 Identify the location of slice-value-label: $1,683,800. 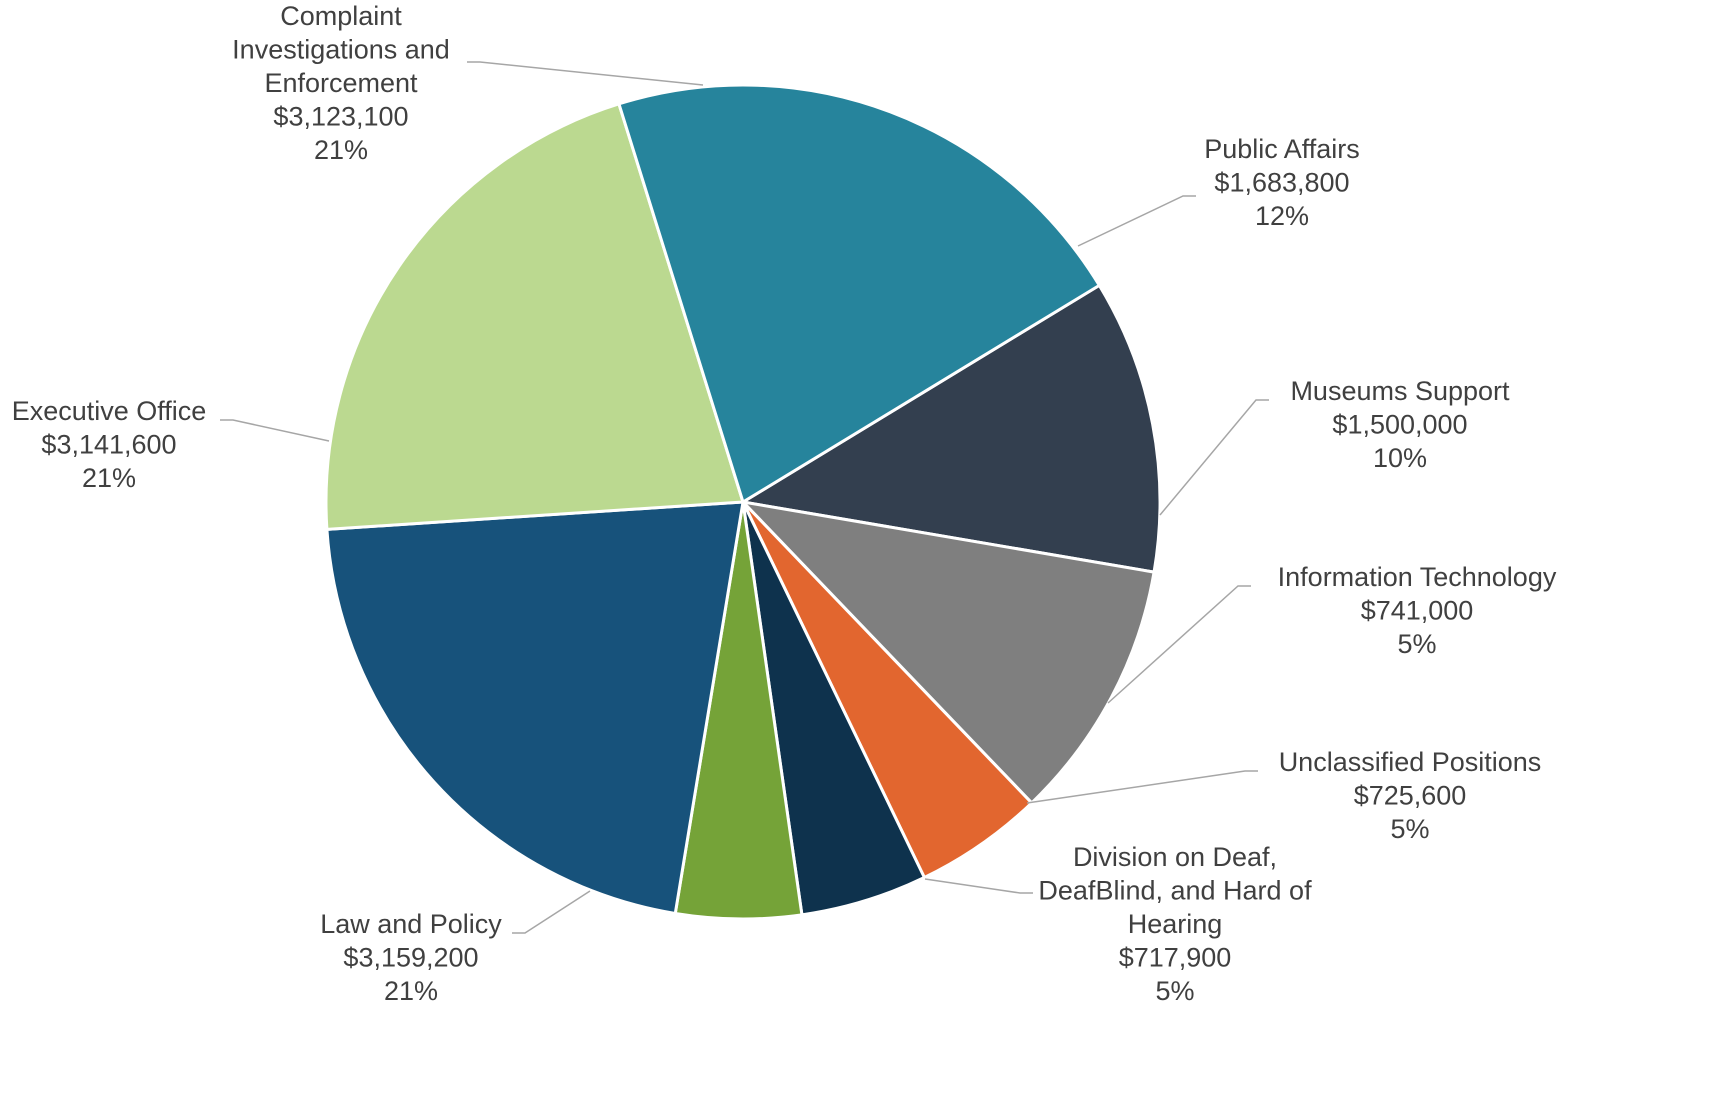
(1281, 183).